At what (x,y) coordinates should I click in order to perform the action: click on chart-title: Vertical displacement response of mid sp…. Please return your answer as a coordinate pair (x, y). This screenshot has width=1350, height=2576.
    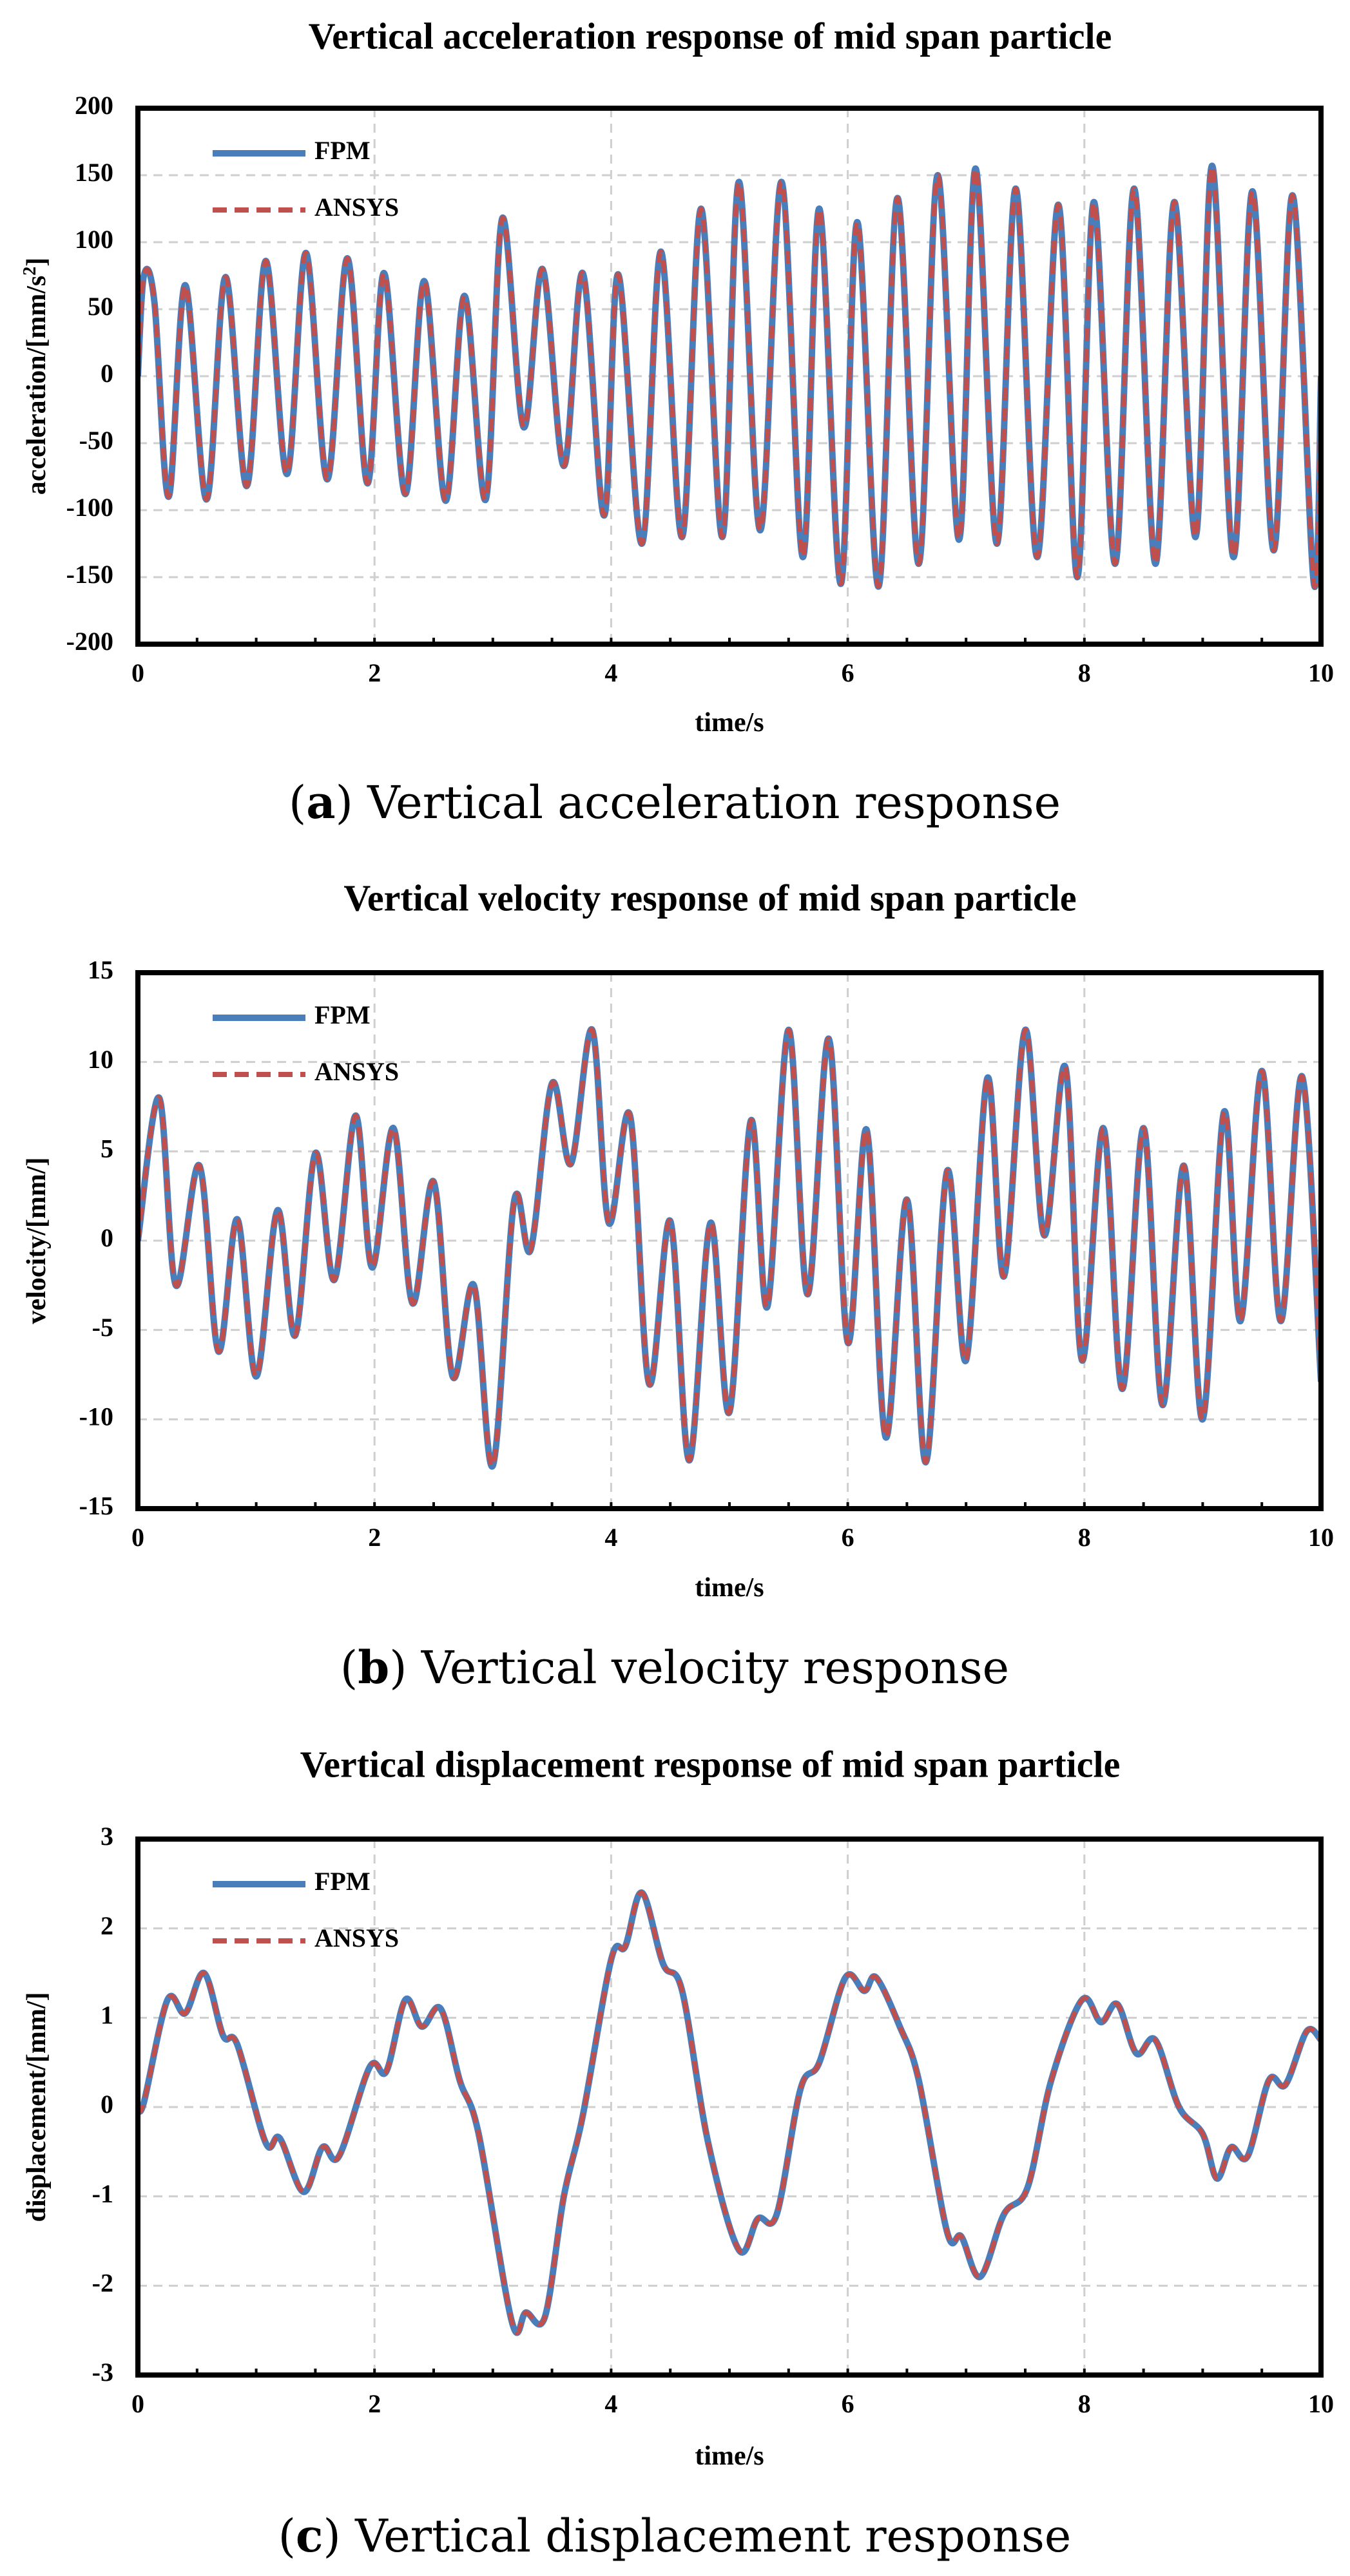
    Looking at the image, I should click on (710, 1764).